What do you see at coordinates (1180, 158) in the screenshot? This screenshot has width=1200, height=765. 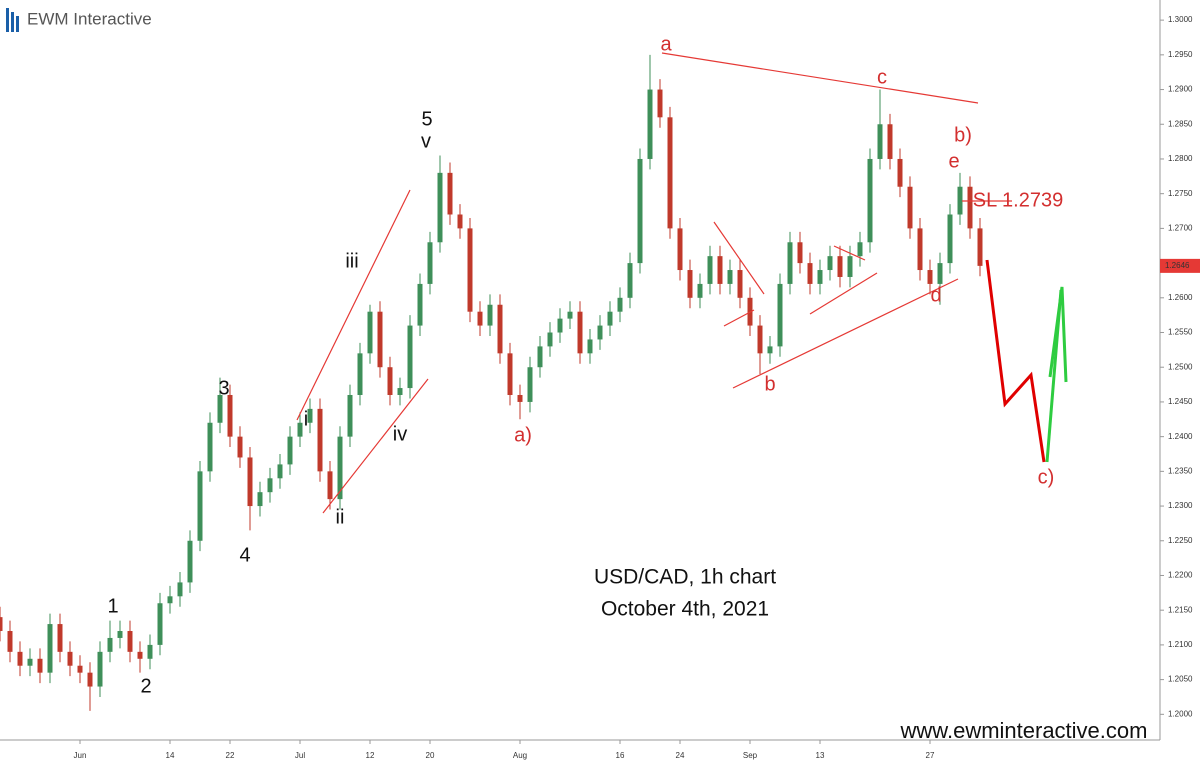 I see `y-tick-label: 1.2800` at bounding box center [1180, 158].